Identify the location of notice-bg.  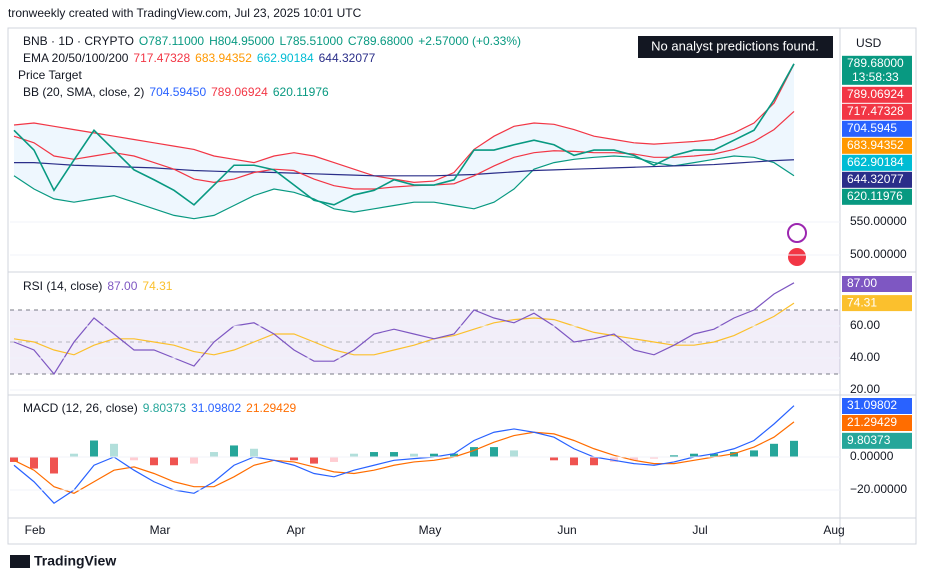
(735, 47).